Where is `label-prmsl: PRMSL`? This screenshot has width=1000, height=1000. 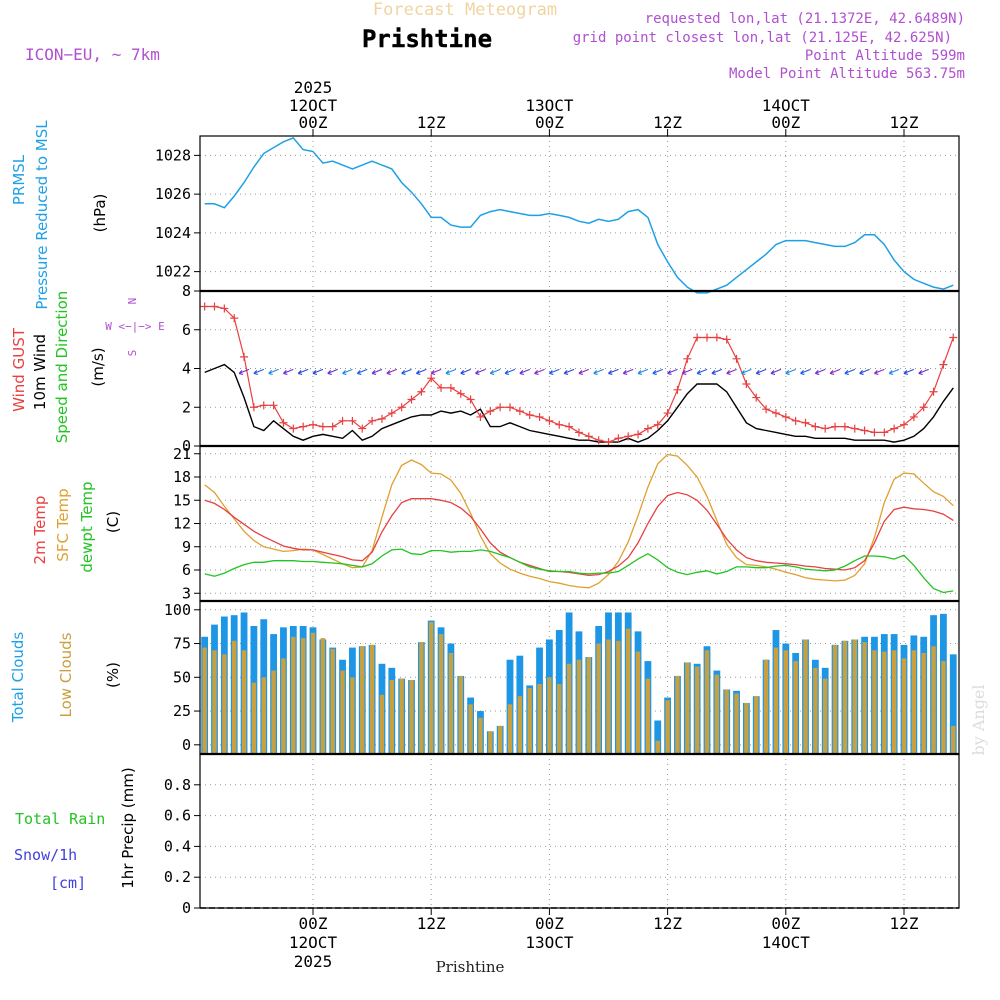
label-prmsl: PRMSL is located at coordinates (19, 179).